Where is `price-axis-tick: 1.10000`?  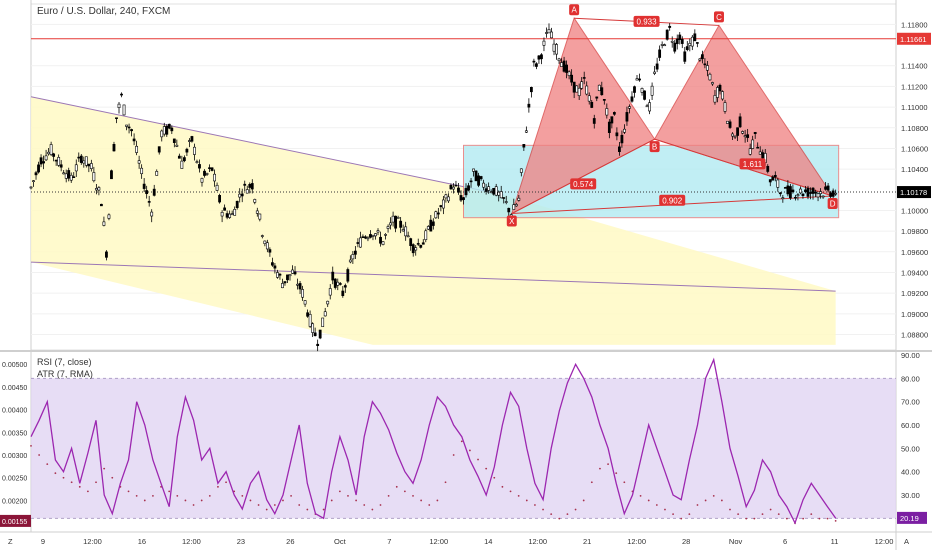
price-axis-tick: 1.10000 is located at coordinates (914, 210).